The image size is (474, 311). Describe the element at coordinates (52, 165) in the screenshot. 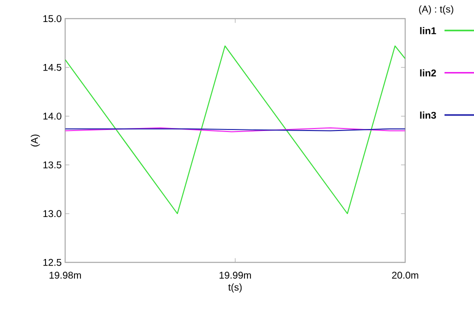

I see `y-tick-label: 13.5` at that location.